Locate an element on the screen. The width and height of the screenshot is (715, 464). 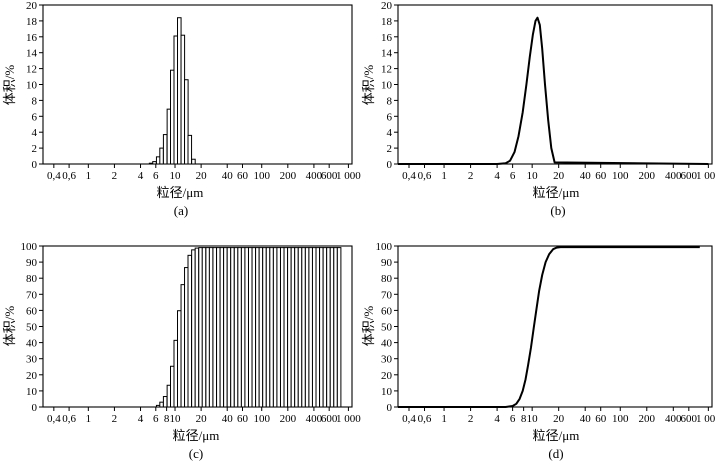
y-tick-label: 14 is located at coordinates (32, 54).